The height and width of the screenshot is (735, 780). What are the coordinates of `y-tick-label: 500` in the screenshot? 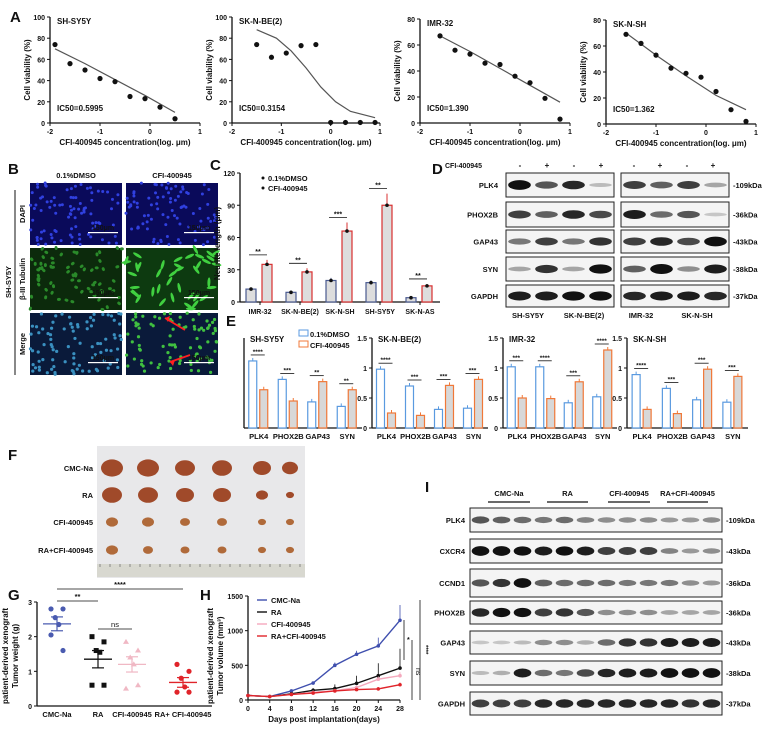 It's located at (237, 666).